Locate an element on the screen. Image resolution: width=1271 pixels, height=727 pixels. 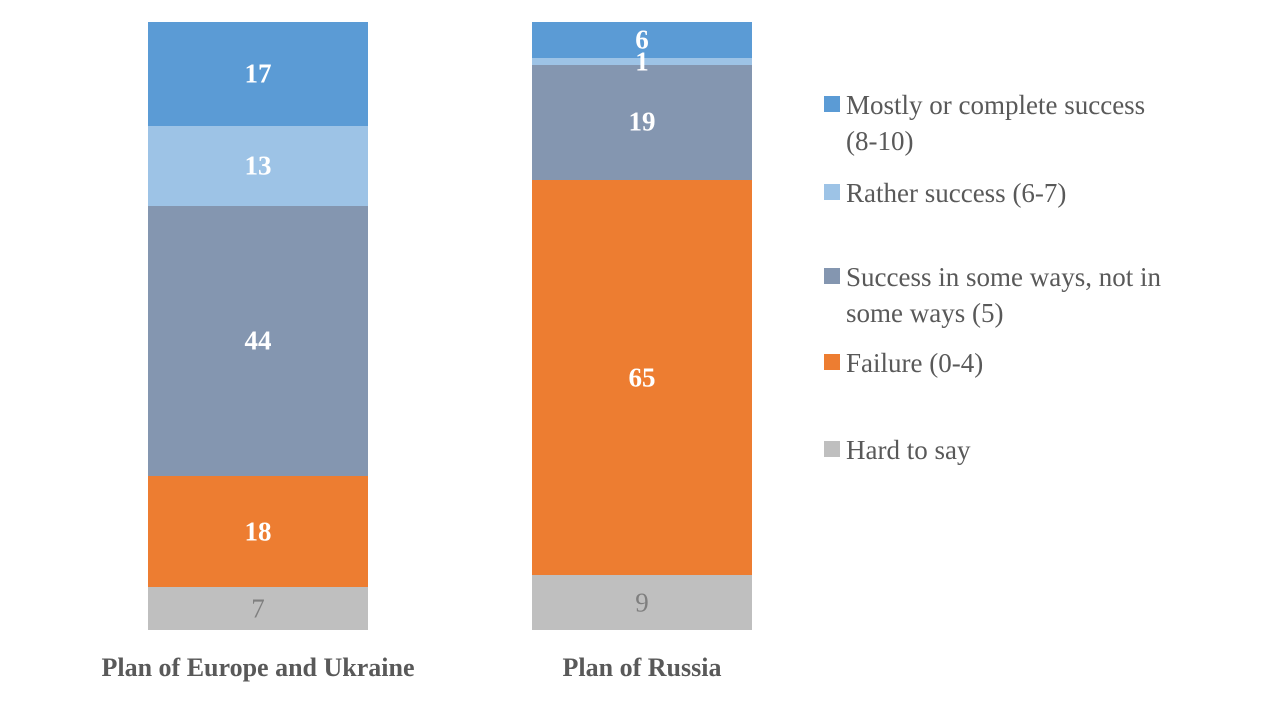
legend-label: Mostly or complete success (8-10) is located at coordinates (996, 123).